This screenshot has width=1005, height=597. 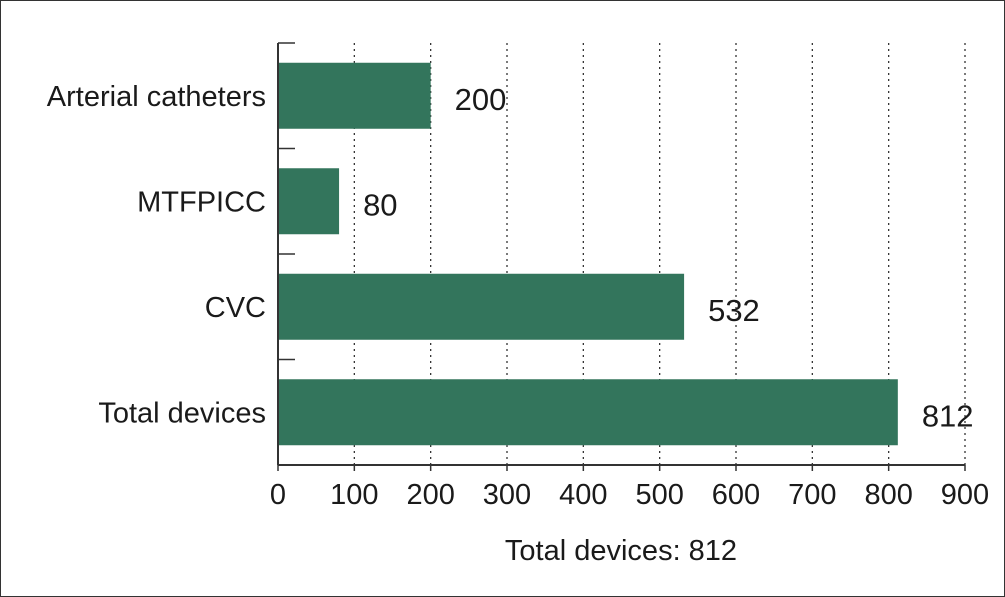 What do you see at coordinates (948, 415) in the screenshot?
I see `data-label: 812` at bounding box center [948, 415].